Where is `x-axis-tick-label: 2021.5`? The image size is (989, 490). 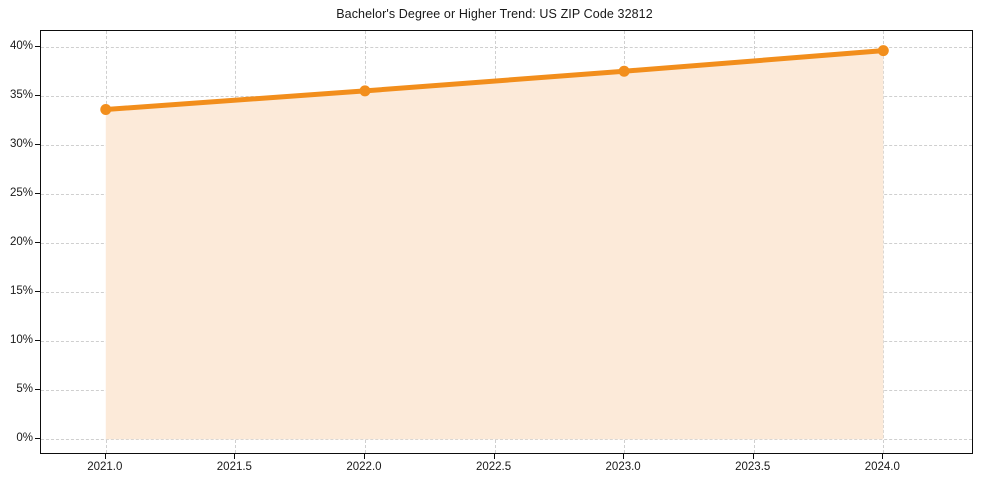 x-axis-tick-label: 2021.5 is located at coordinates (234, 467).